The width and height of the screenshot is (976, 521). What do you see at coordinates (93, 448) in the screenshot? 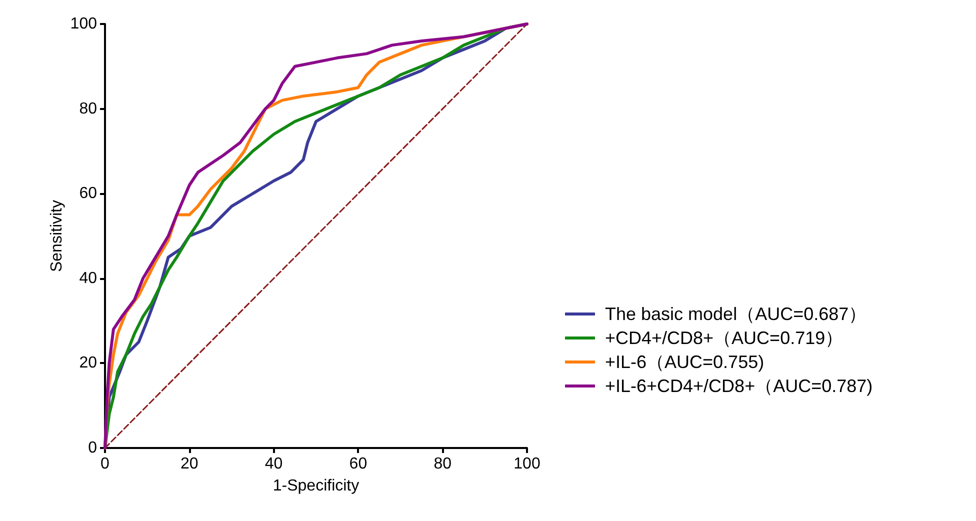
I see `y-tick-label: 0` at bounding box center [93, 448].